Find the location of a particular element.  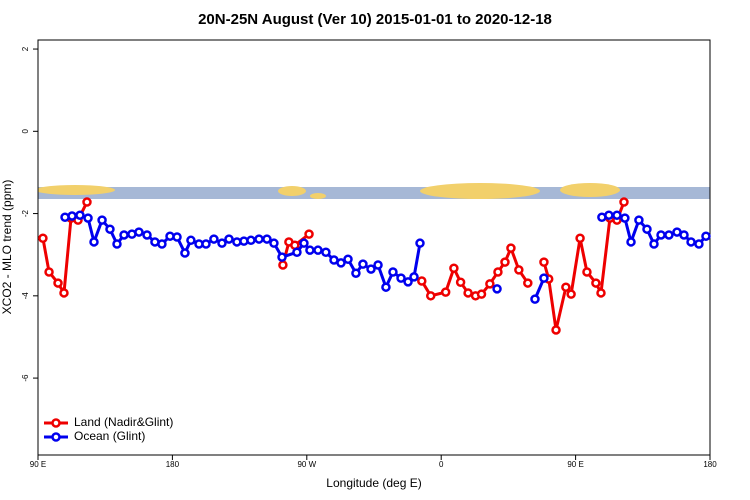

y-tick-label: -6 is located at coordinates (25, 378).